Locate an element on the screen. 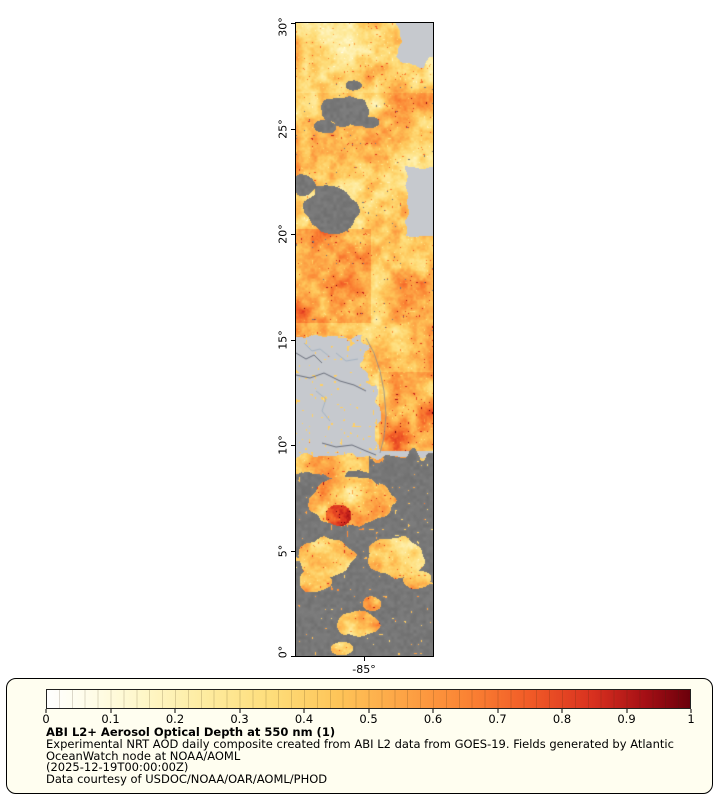 The width and height of the screenshot is (720, 800). colorbar-tick-label: 0.8 is located at coordinates (562, 719).